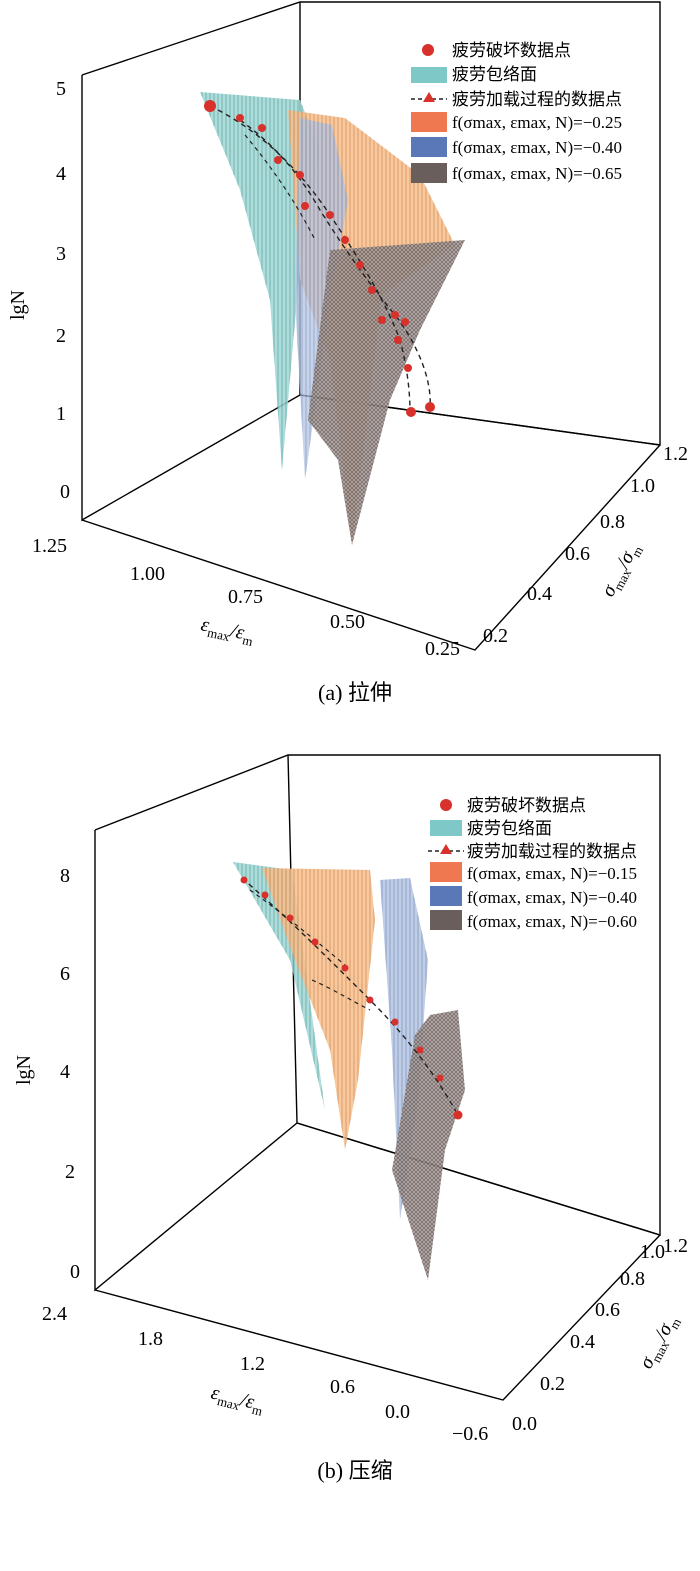 Image resolution: width=700 pixels, height=1571 pixels. What do you see at coordinates (237, 1400) in the screenshot?
I see `x-axis-label: εmax/εm` at bounding box center [237, 1400].